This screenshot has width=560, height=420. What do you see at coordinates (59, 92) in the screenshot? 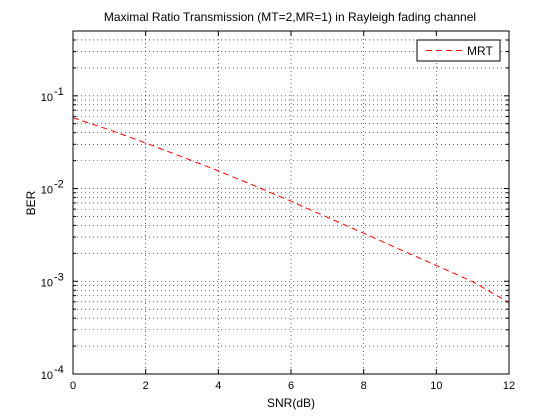
I see `y-tick-label-exponent: -1` at bounding box center [59, 92].